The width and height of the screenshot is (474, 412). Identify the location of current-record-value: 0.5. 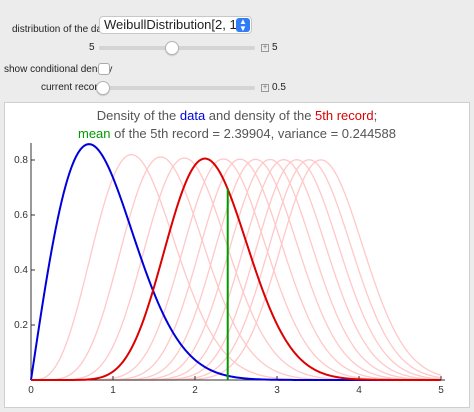
(279, 87).